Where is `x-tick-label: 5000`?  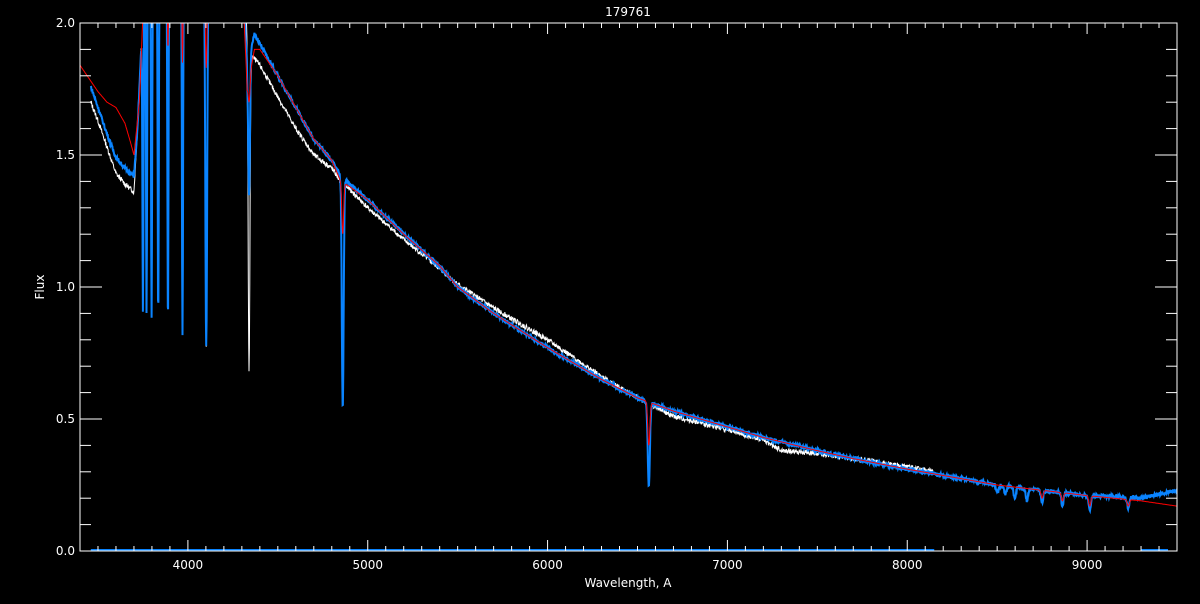
x-tick-label: 5000 is located at coordinates (367, 565).